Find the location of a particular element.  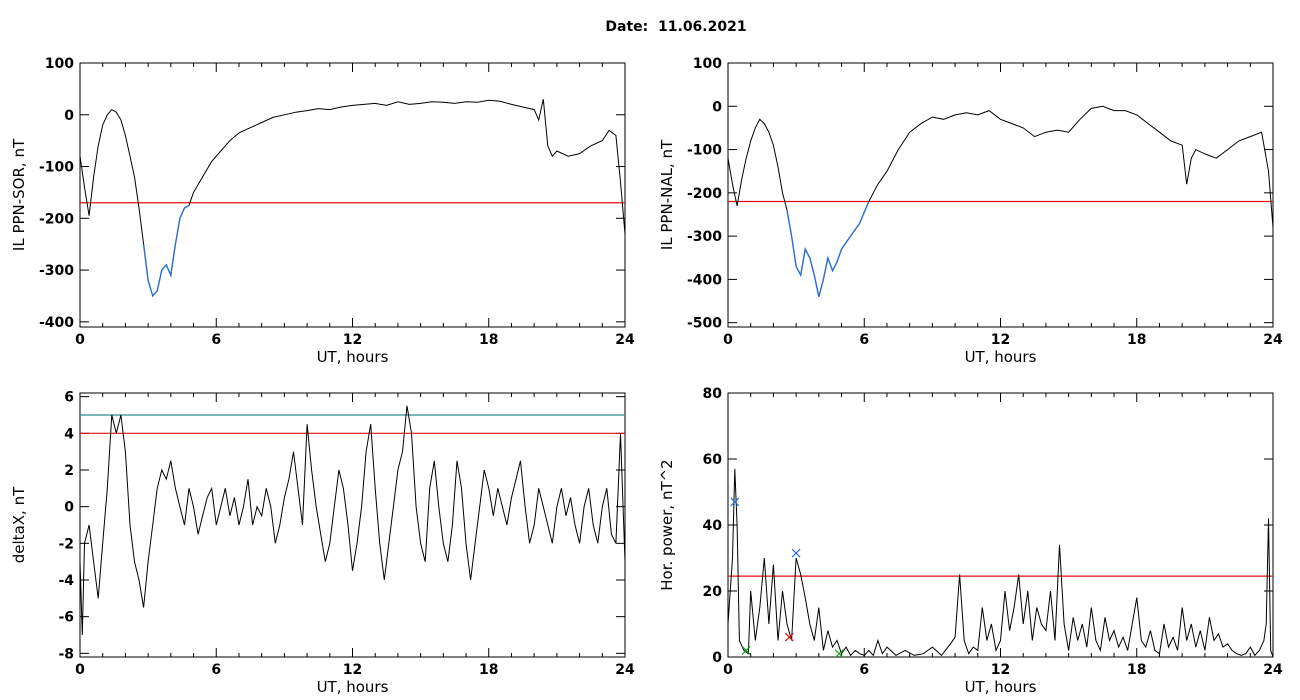

y-tick-label: -500 is located at coordinates (704, 324).